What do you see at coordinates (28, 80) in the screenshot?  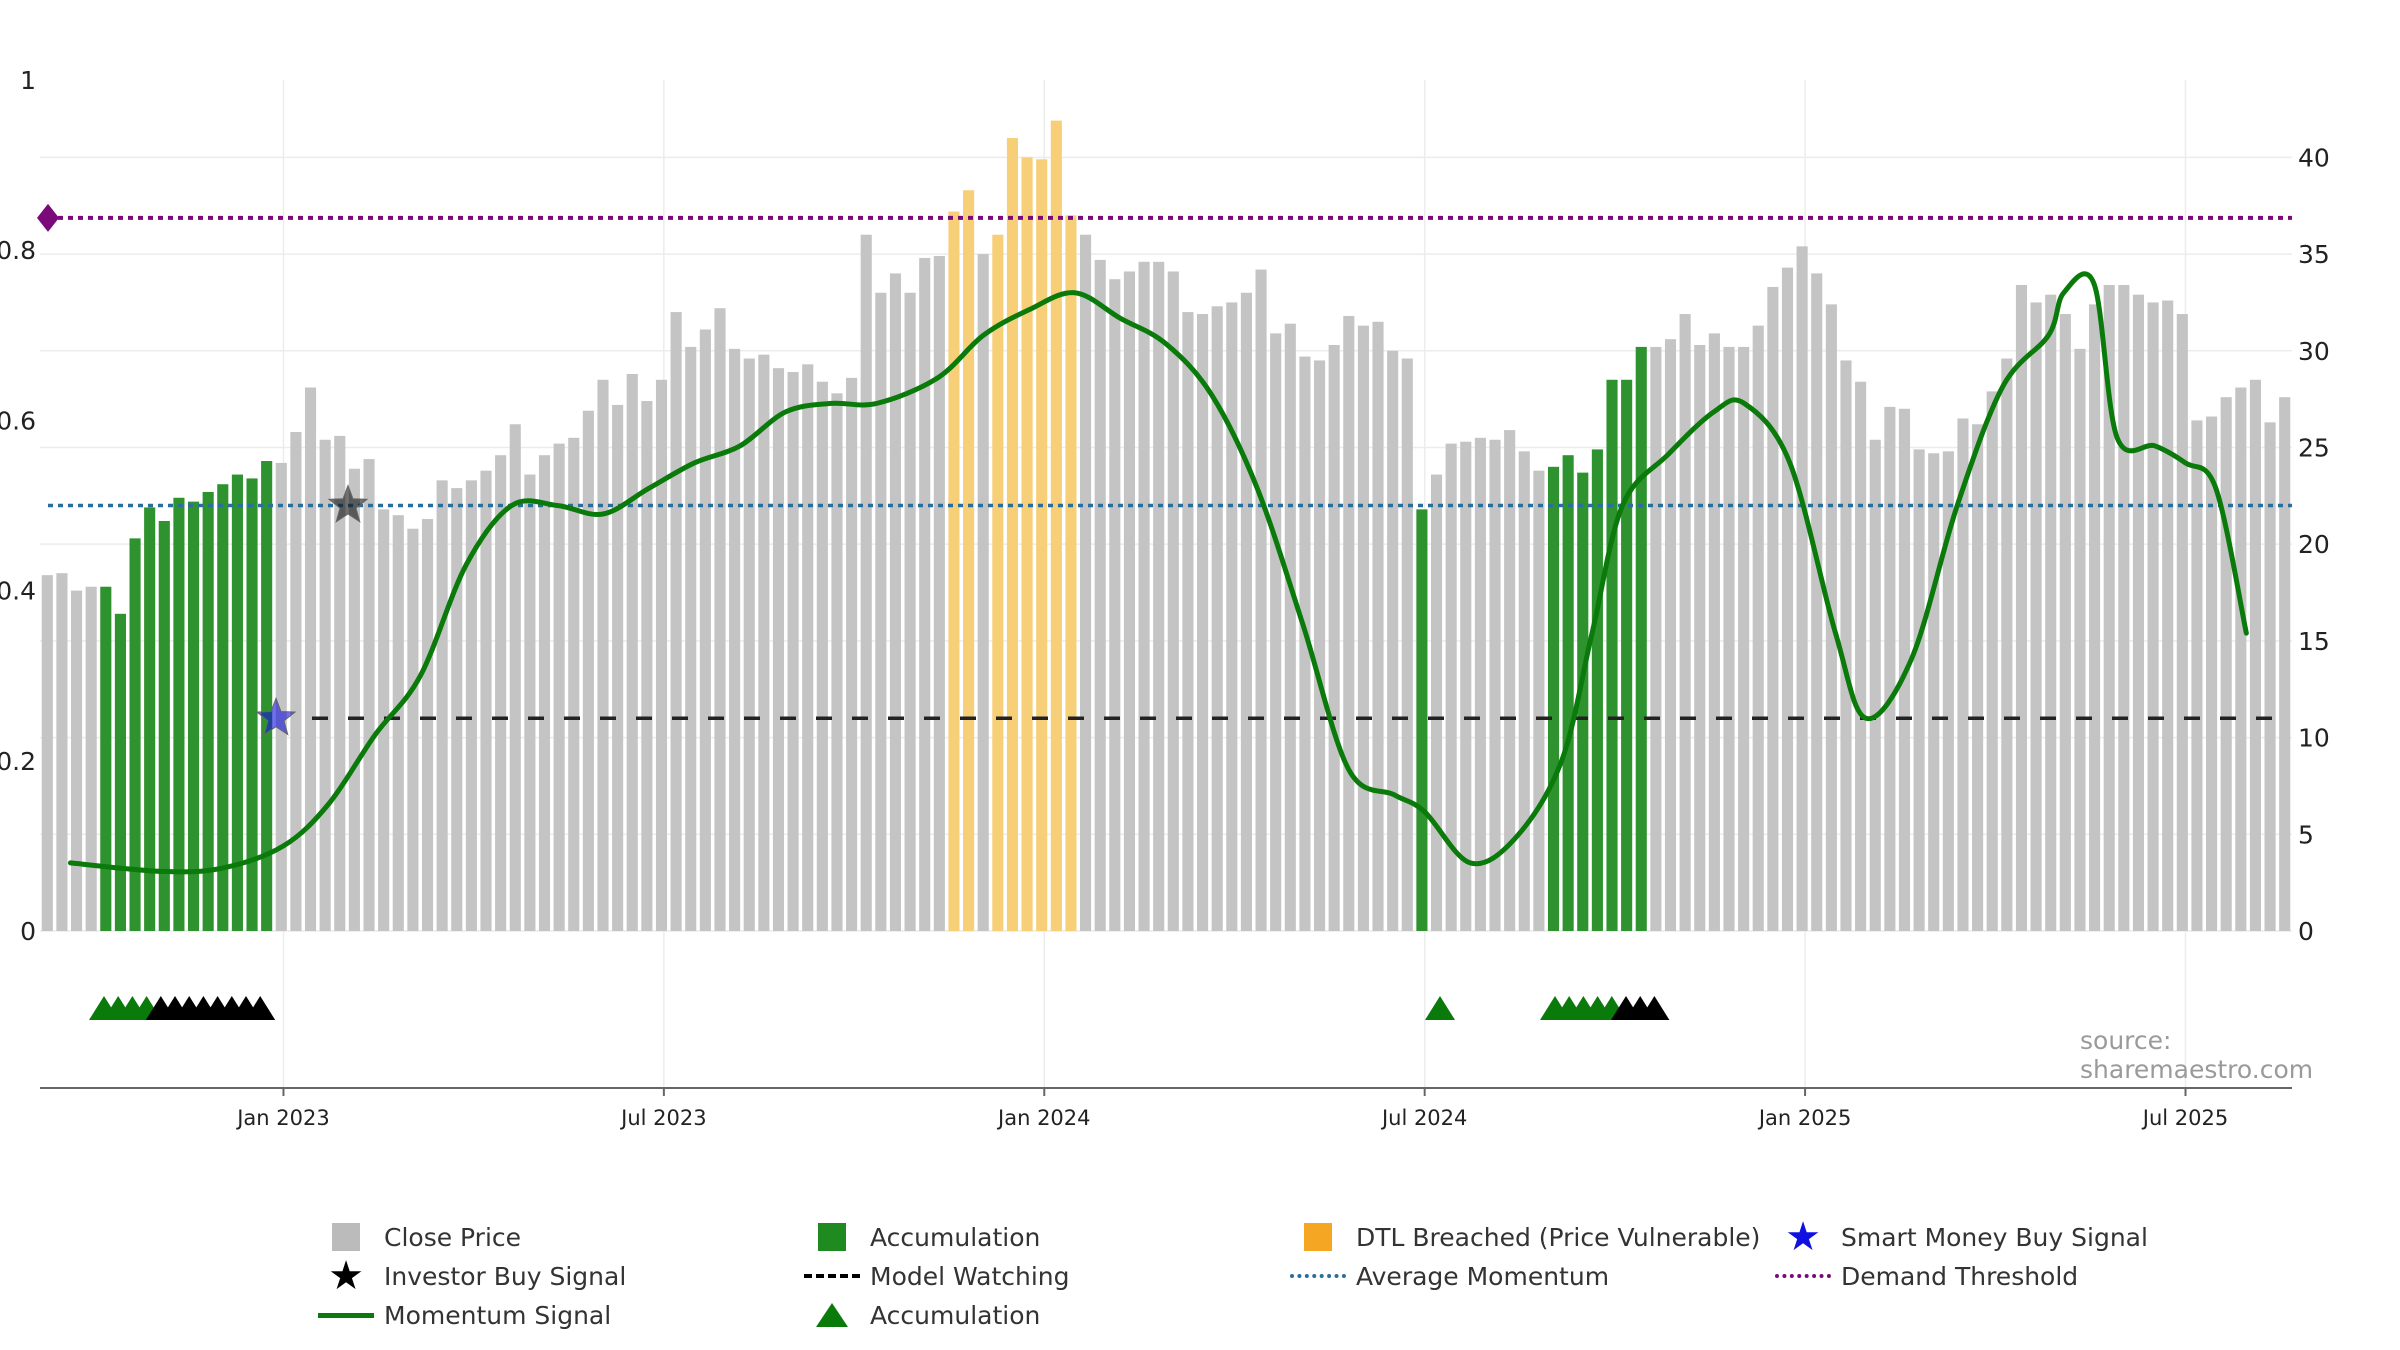 I see `y-left-tick-label: 1` at bounding box center [28, 80].